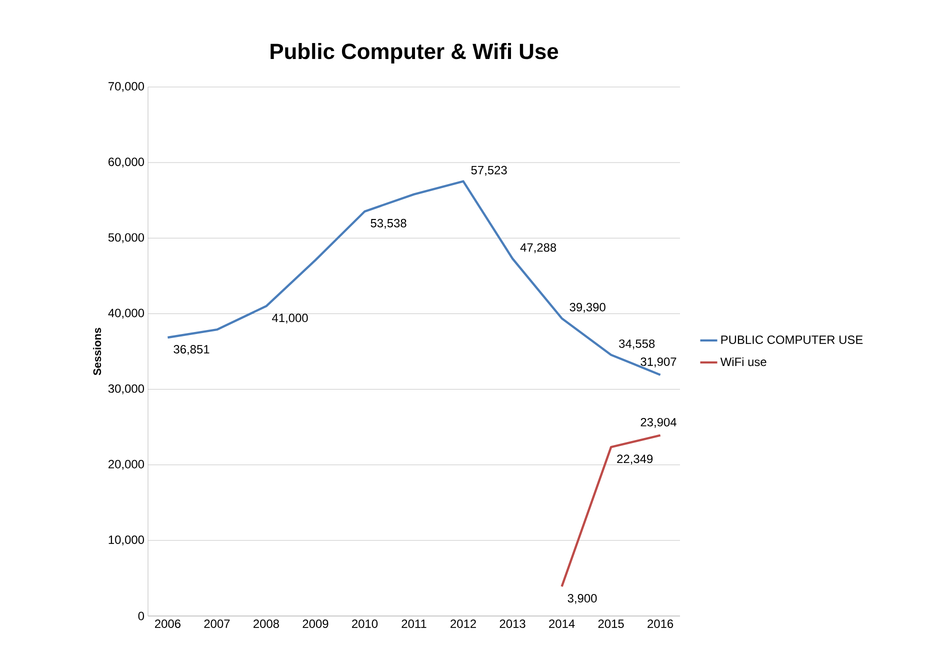 The height and width of the screenshot is (663, 944). I want to click on data-label: 53,538, so click(388, 223).